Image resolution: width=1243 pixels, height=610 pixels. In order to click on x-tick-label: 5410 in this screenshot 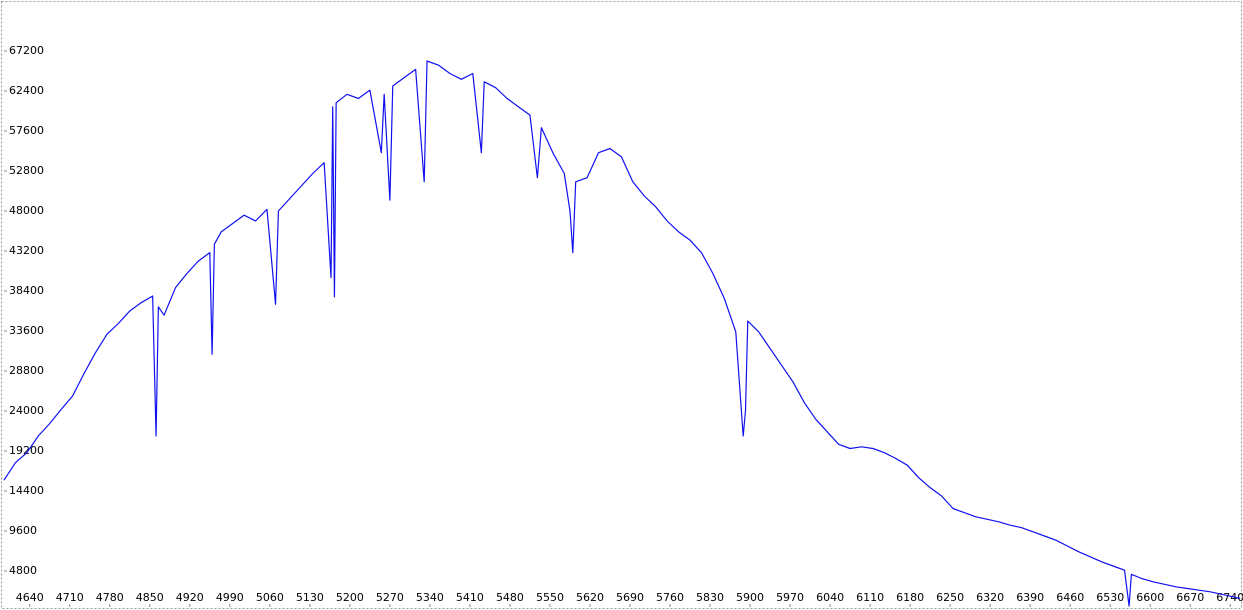, I will do `click(470, 597)`.